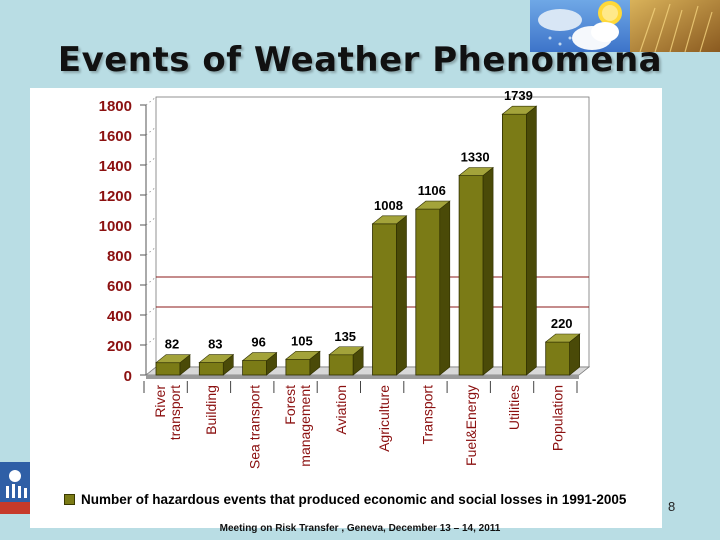 Image resolution: width=720 pixels, height=540 pixels. Describe the element at coordinates (172, 344) in the screenshot. I see `data-label: 82` at that location.